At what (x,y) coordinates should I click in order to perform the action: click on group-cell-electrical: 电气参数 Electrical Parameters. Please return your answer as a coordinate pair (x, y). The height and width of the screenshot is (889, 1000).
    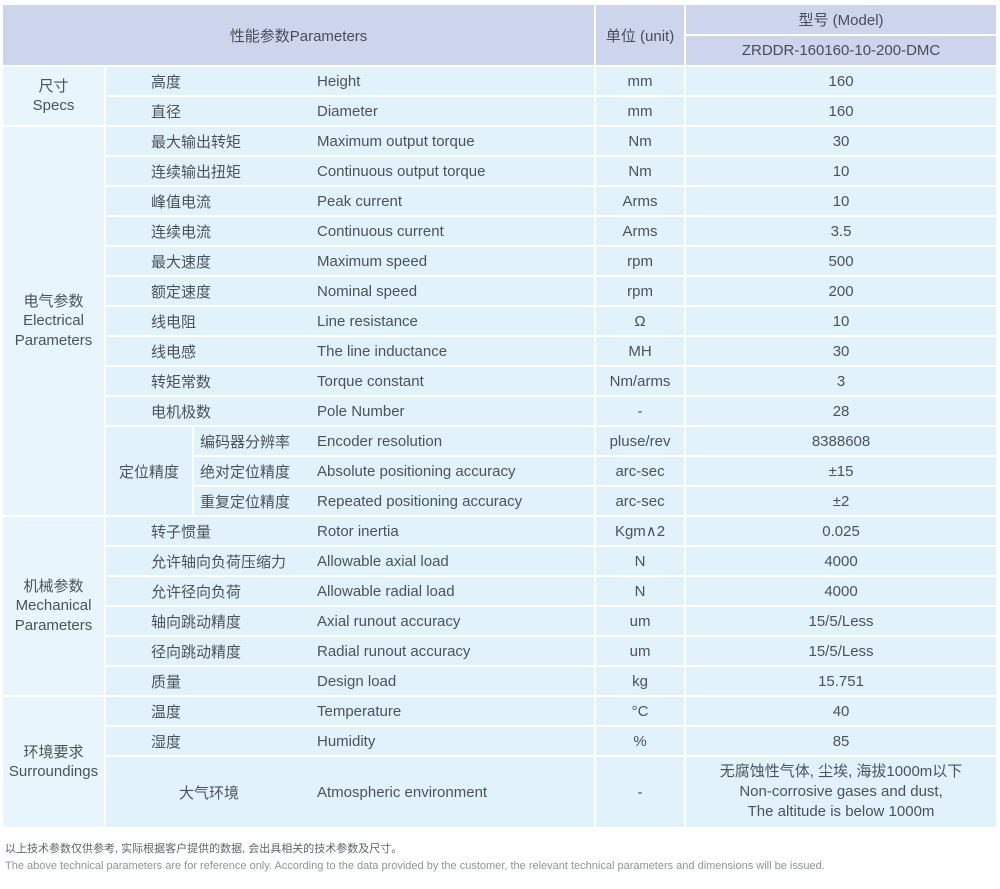
    Looking at the image, I should click on (53, 321).